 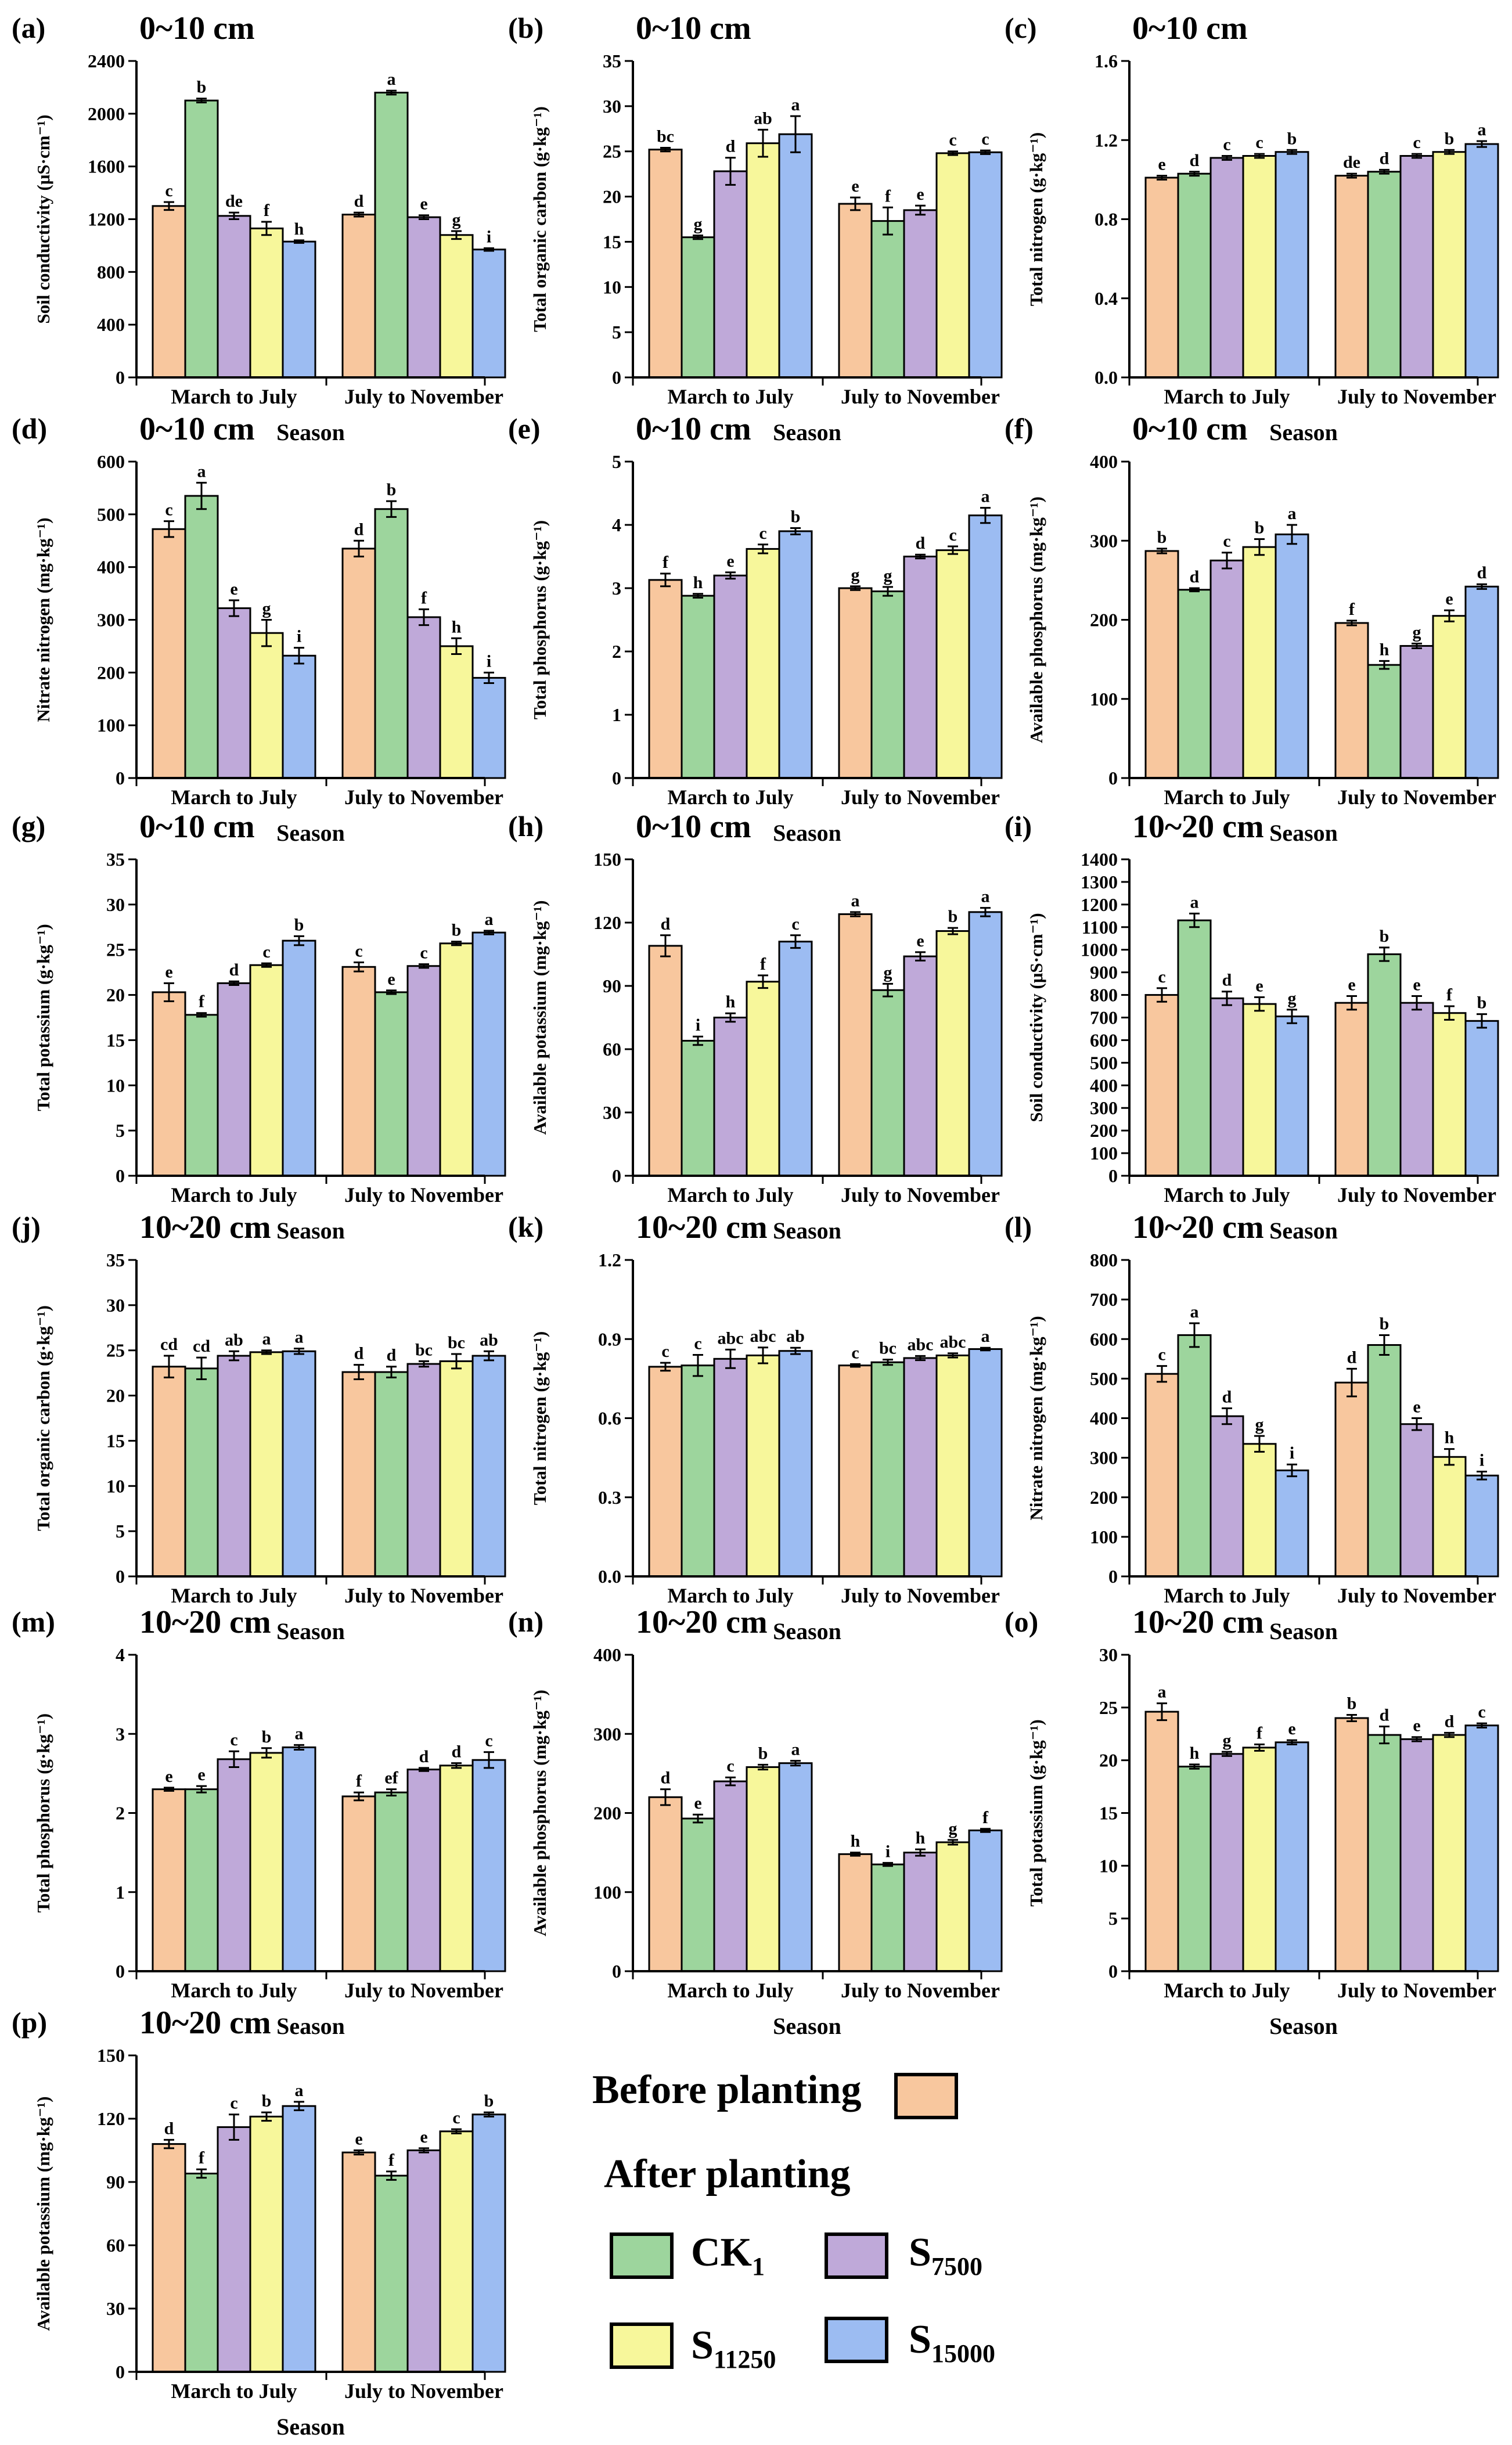 What do you see at coordinates (666, 136) in the screenshot?
I see `significance-letter: bc` at bounding box center [666, 136].